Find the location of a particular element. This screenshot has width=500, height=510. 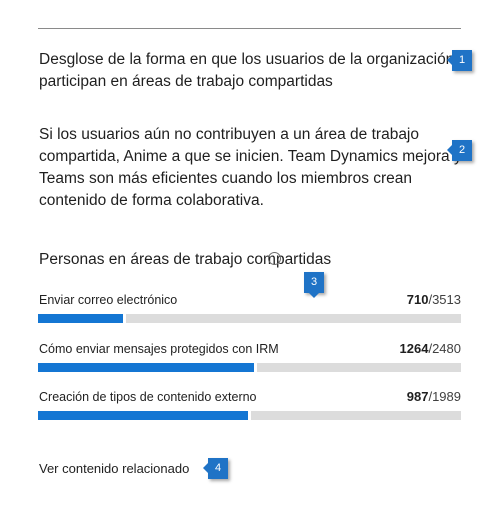

related-content-link: Ver contenido relacionado is located at coordinates (114, 468).